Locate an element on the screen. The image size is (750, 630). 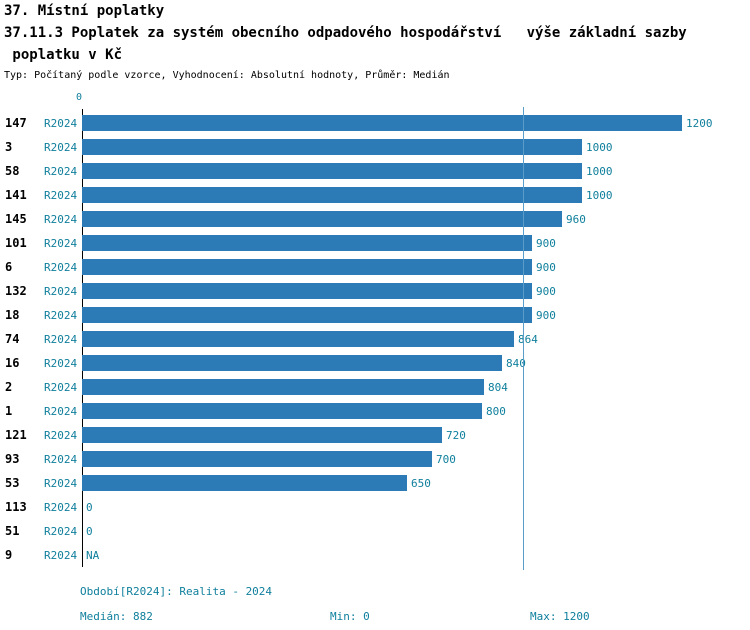
median-line is located at coordinates (523, 338).